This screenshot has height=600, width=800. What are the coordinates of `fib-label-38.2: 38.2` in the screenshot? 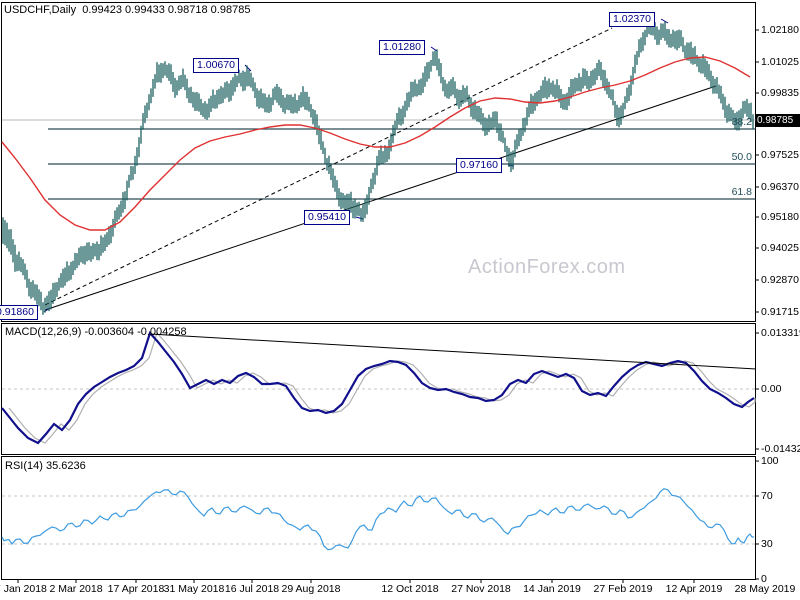 It's located at (741, 122).